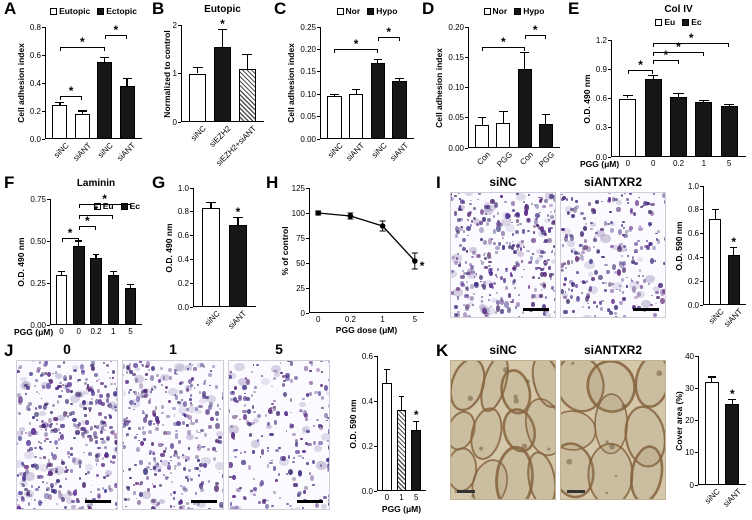 The width and height of the screenshot is (752, 520). What do you see at coordinates (466, 491) in the screenshot?
I see `scale-bar` at bounding box center [466, 491].